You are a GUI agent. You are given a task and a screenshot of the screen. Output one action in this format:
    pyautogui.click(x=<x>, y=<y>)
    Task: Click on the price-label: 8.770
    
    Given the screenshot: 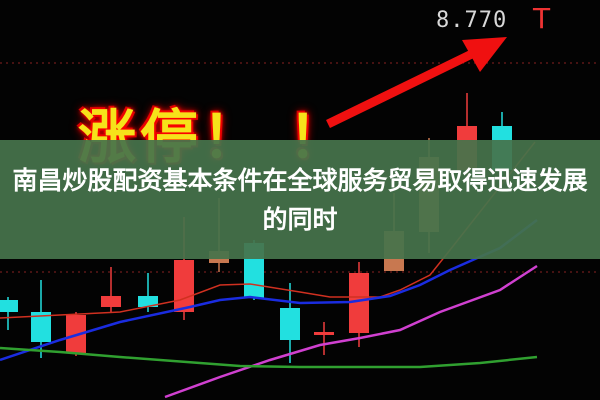 What is the action you would take?
    pyautogui.click(x=472, y=20)
    